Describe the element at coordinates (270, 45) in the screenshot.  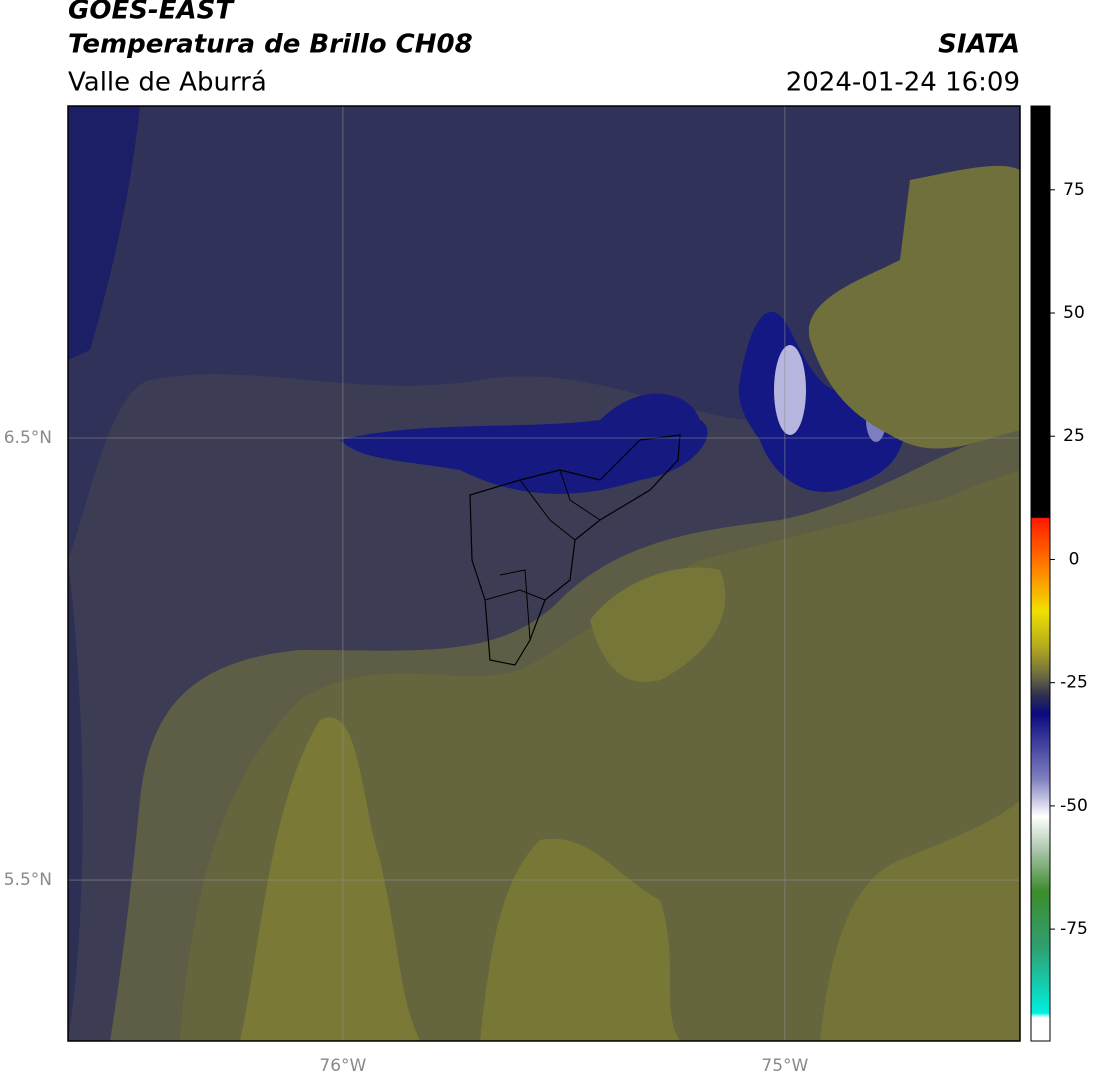
I see `subtitle: Temperatura de Brillo CH08` at that location.